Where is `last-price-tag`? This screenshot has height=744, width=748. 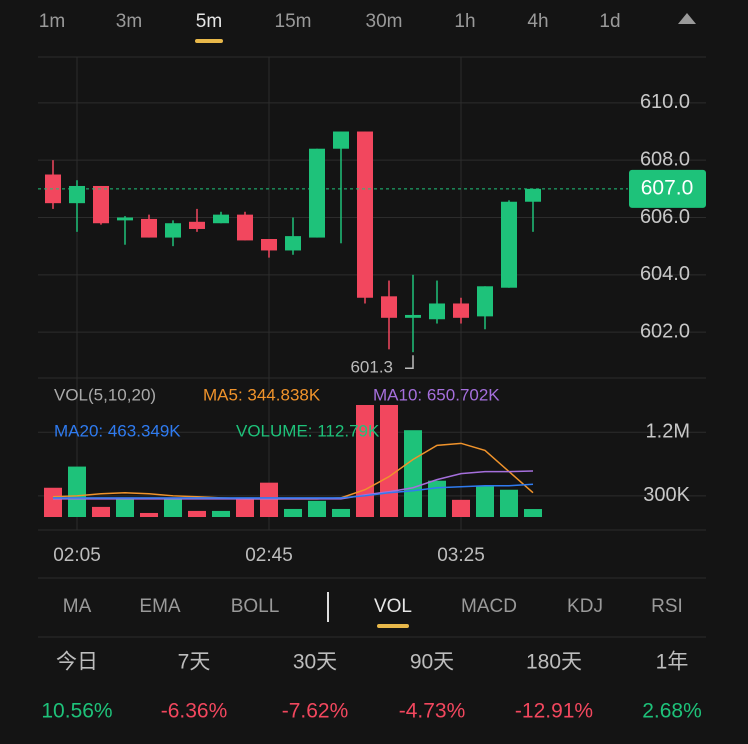
last-price-tag is located at coordinates (667, 188).